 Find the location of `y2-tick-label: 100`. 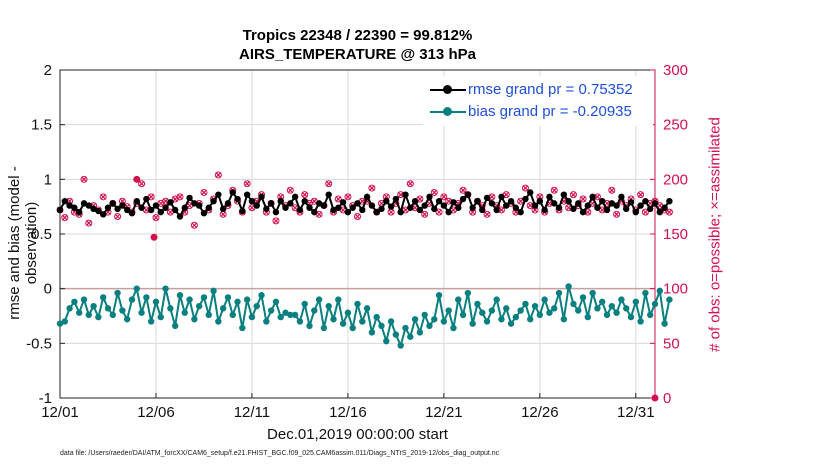

y2-tick-label: 100 is located at coordinates (675, 289).